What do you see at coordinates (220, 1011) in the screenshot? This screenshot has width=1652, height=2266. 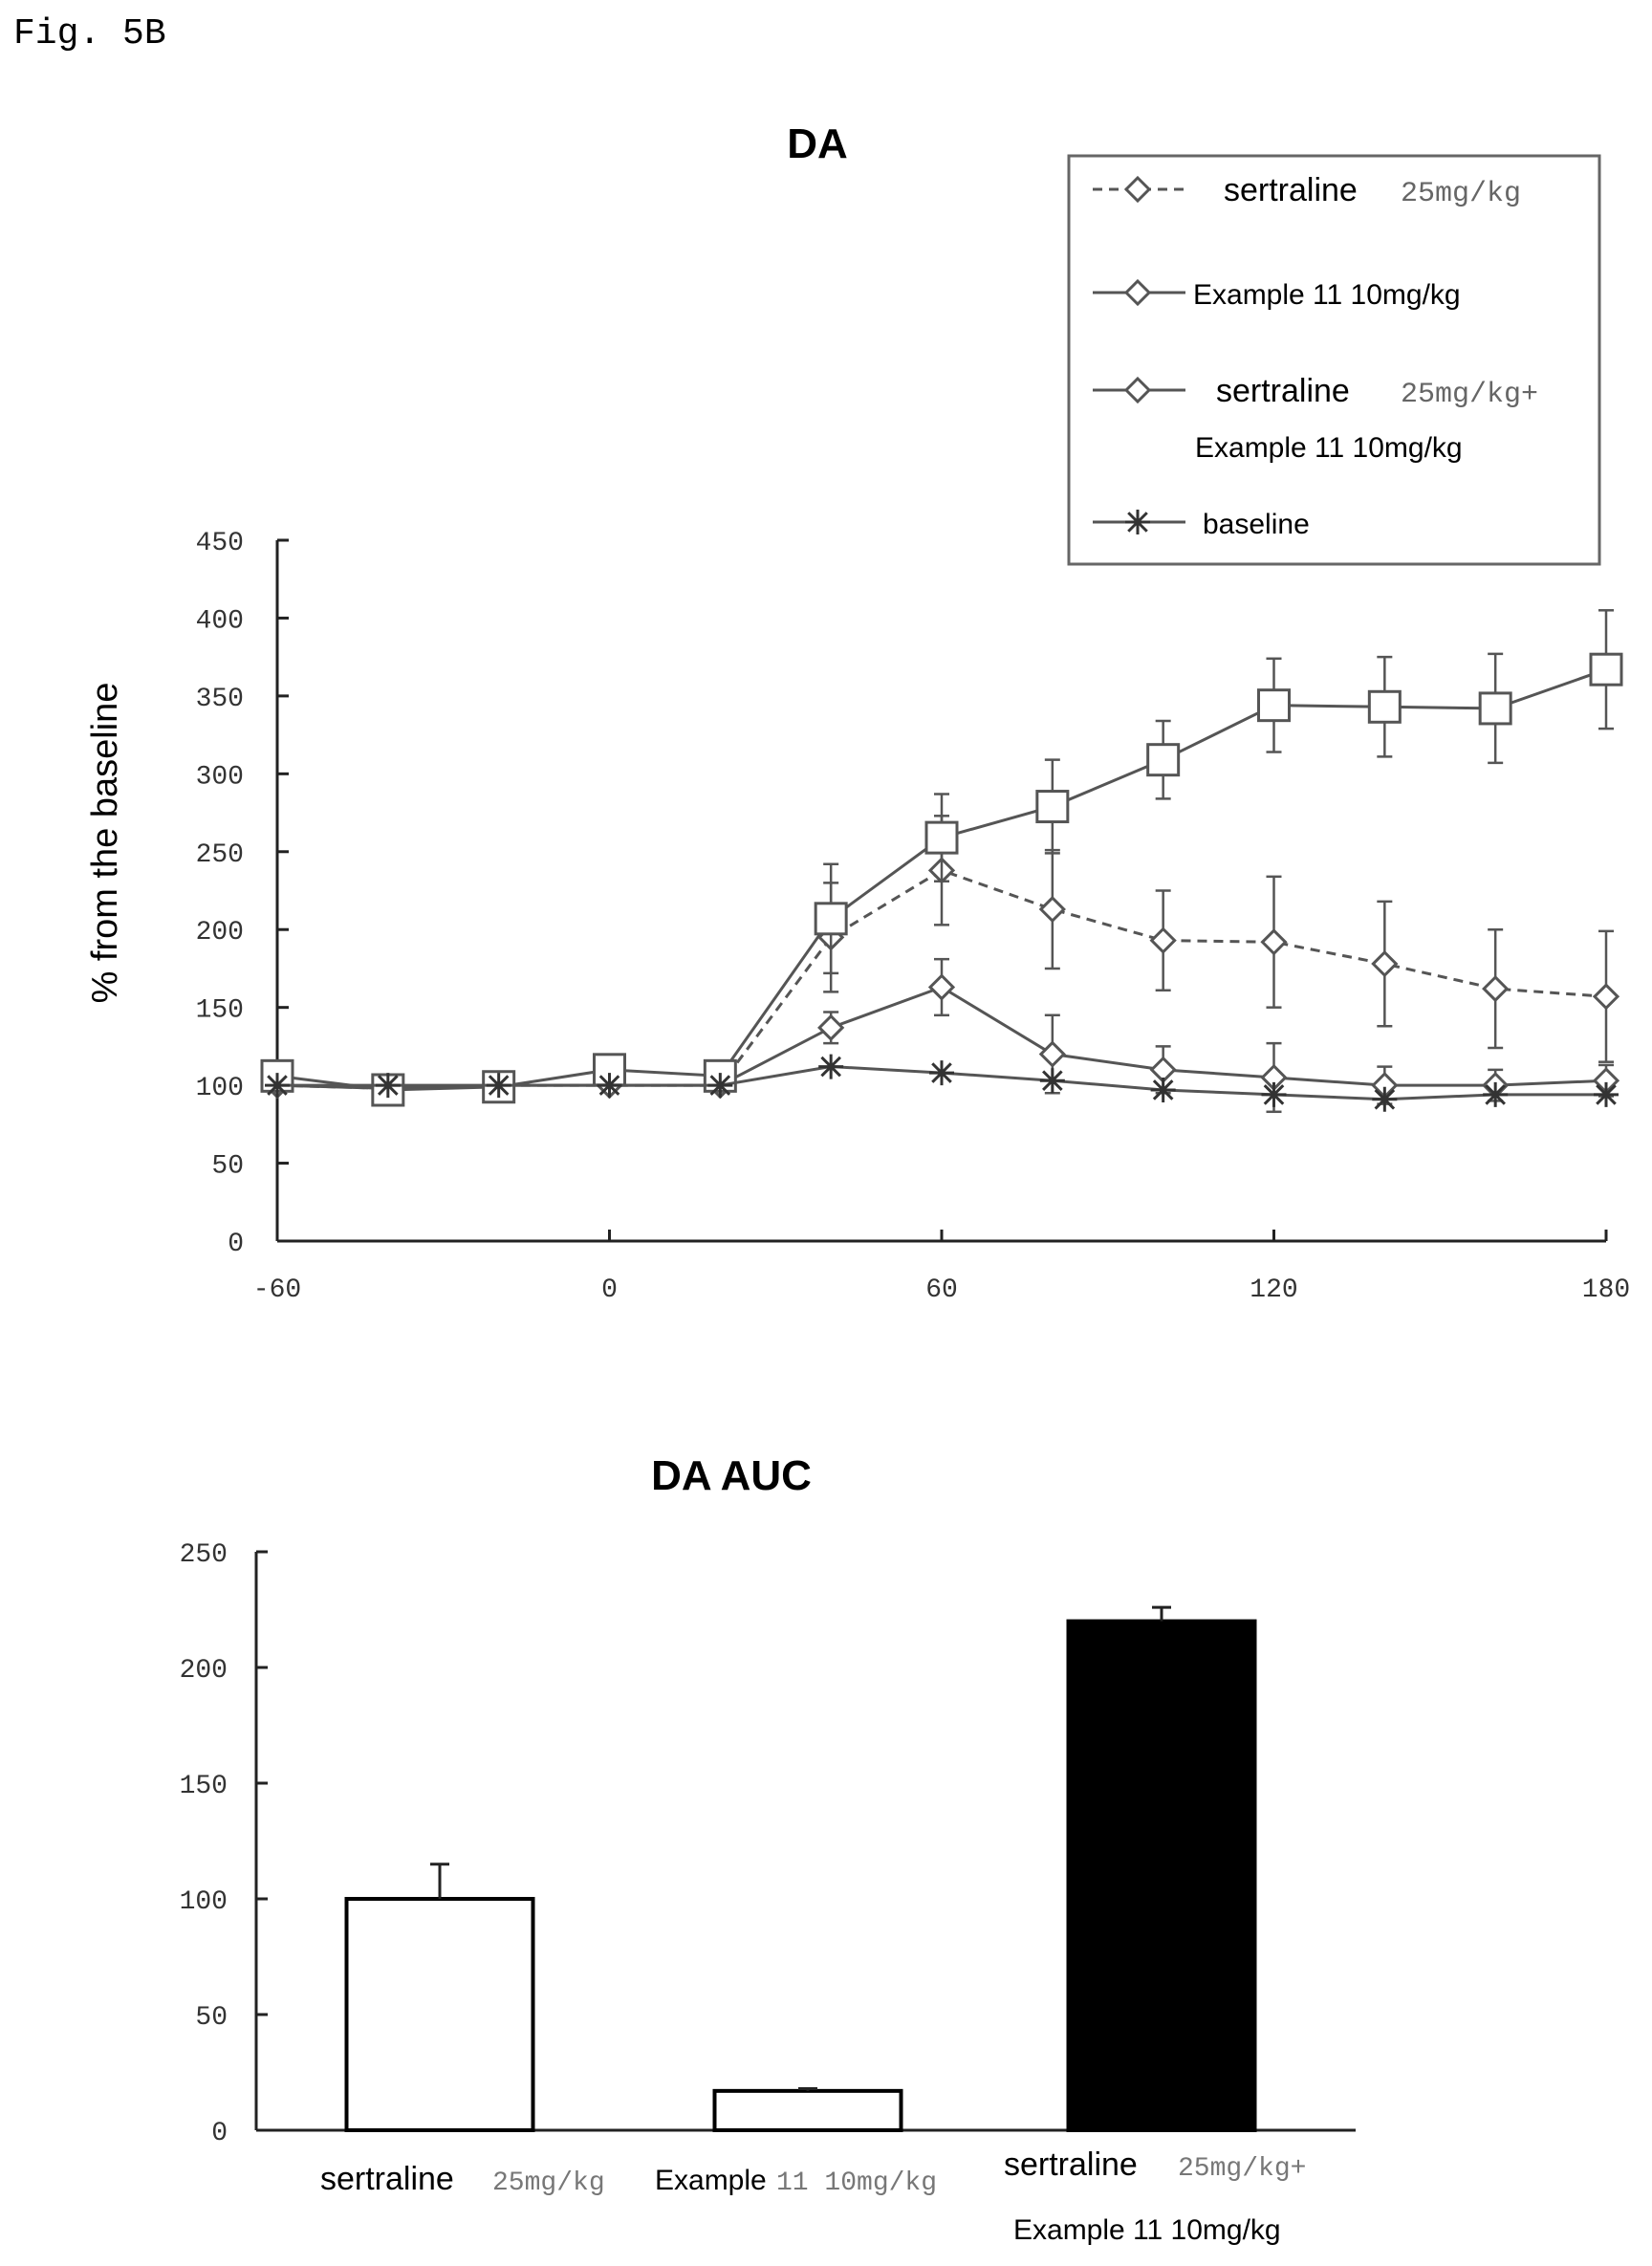 I see `y-tick-label: 150` at bounding box center [220, 1011].